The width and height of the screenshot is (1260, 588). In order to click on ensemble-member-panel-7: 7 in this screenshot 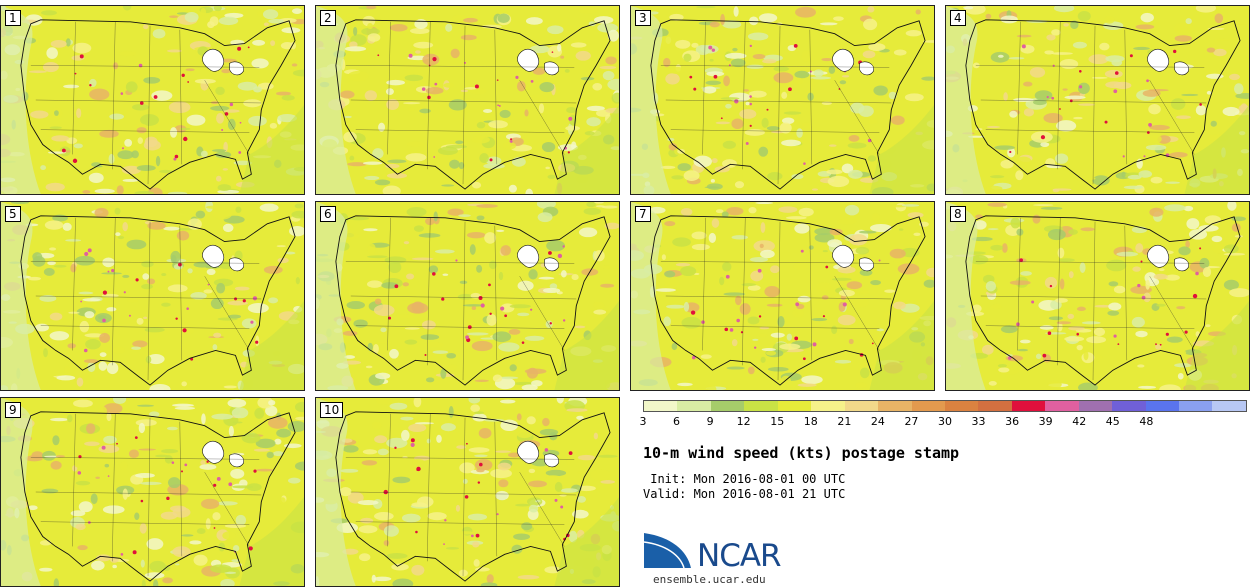, I will do `click(782, 296)`.